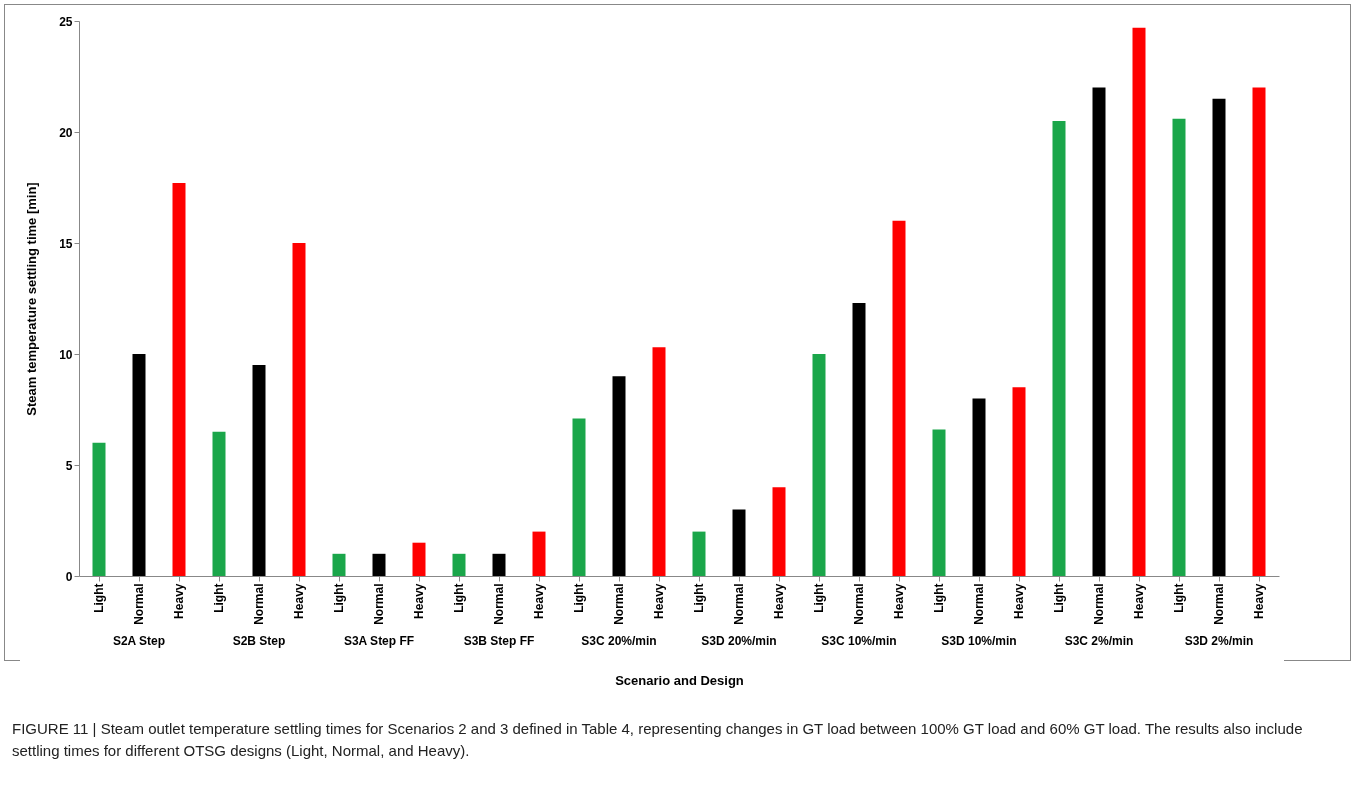  Describe the element at coordinates (619, 641) in the screenshot. I see `x-tick-label: S3C 20%/min` at that location.